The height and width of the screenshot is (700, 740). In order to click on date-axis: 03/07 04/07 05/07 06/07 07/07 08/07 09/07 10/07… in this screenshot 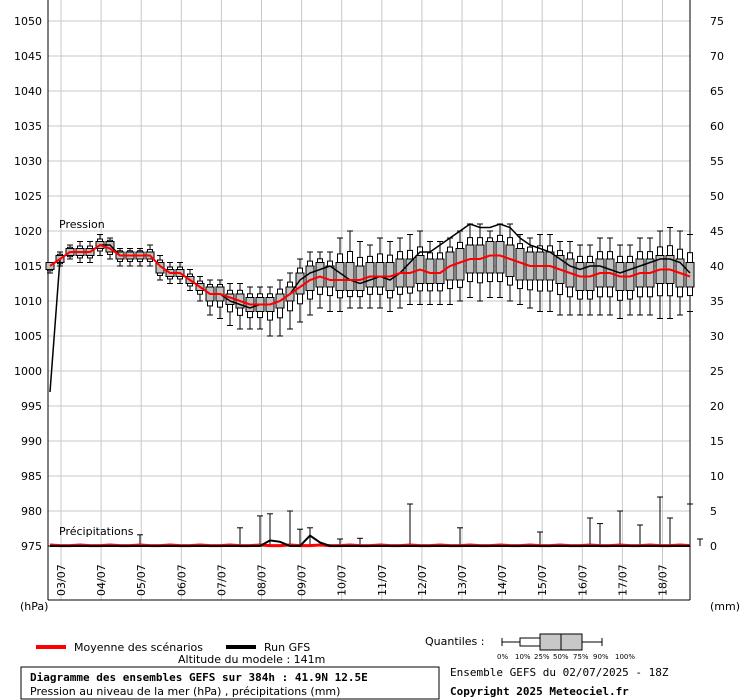, I will do `click(362, 580)`.